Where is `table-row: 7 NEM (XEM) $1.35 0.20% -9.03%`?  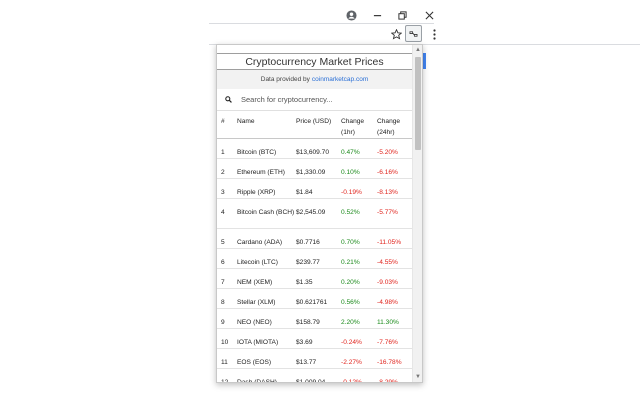
table-row: 7 NEM (XEM) $1.35 0.20% -9.03% is located at coordinates (314, 279).